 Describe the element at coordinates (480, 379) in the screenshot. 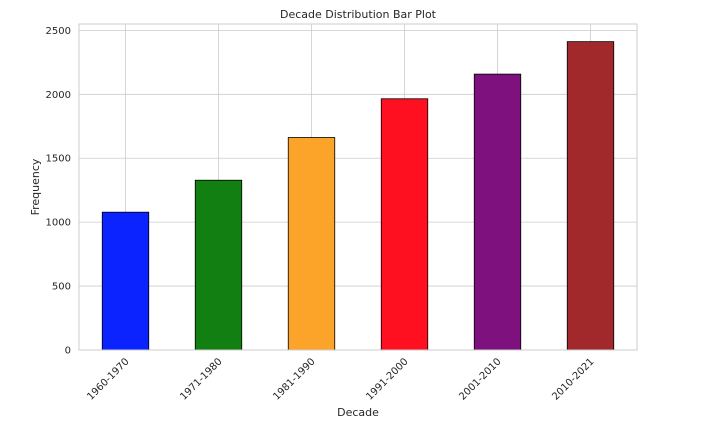

I see `x-tick-label: 2001-2010` at that location.